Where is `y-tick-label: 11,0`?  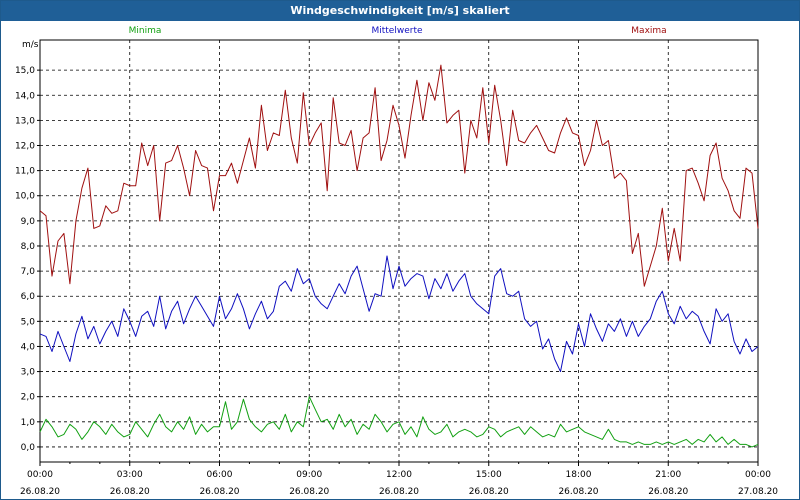
y-tick-label: 11,0 is located at coordinates (25, 172).